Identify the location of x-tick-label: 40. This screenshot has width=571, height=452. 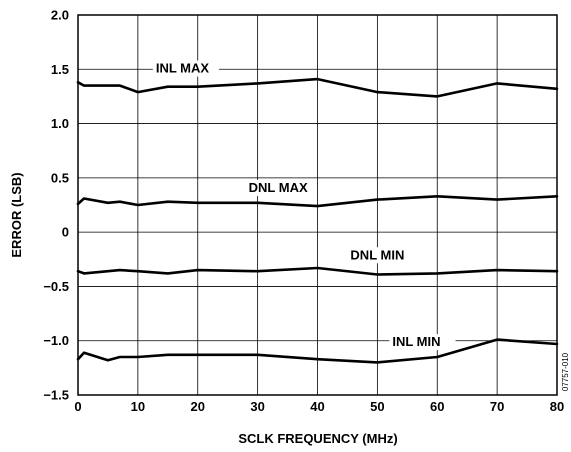
(317, 406).